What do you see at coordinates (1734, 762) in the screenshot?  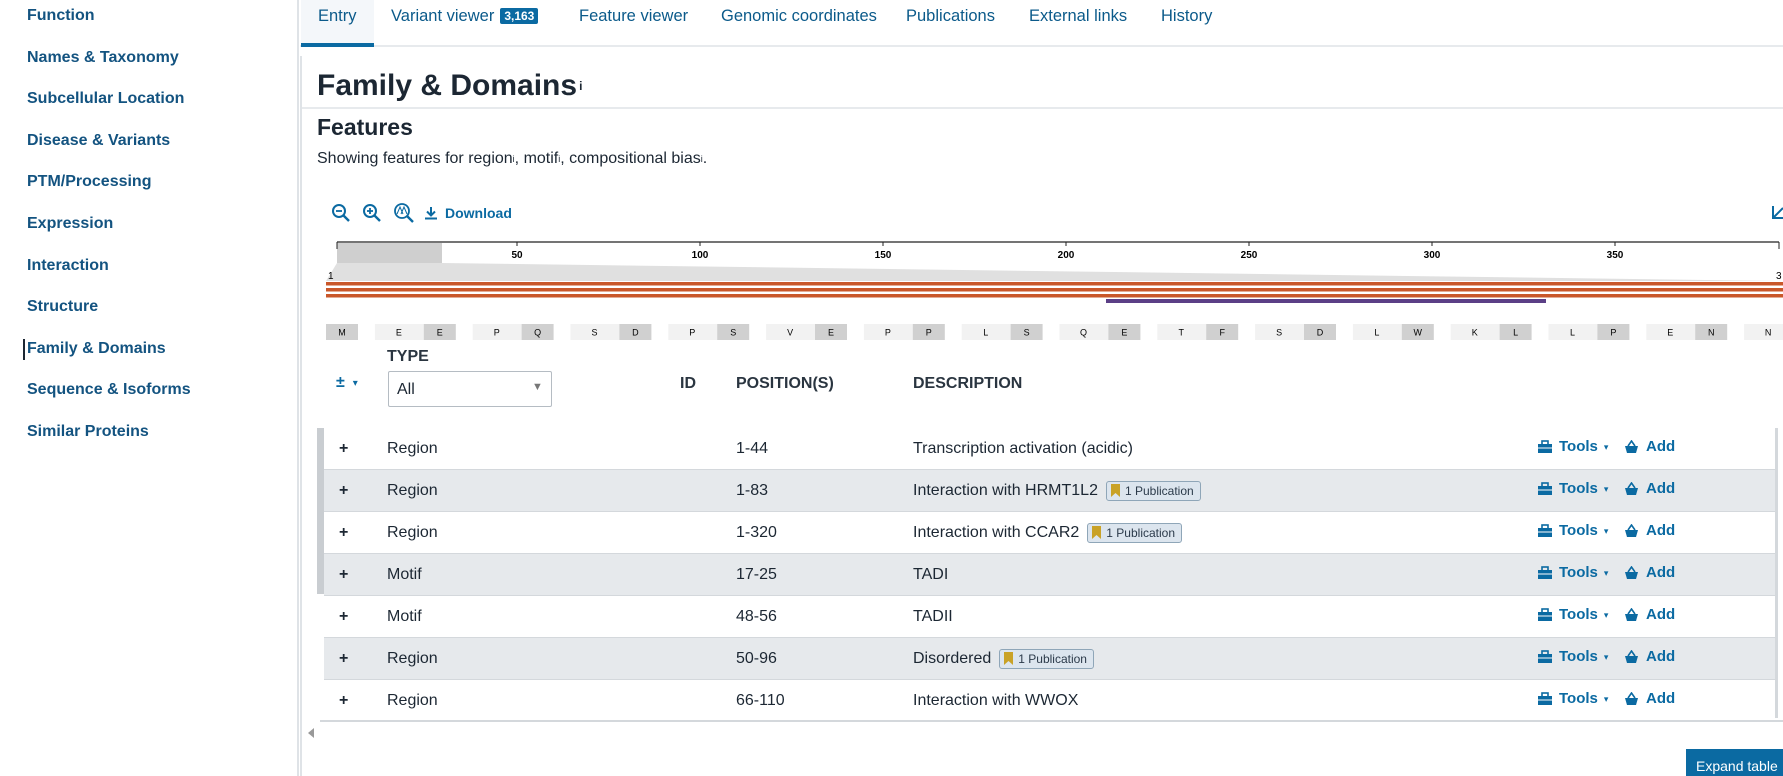 I see `expand-table-button: Expand table` at bounding box center [1734, 762].